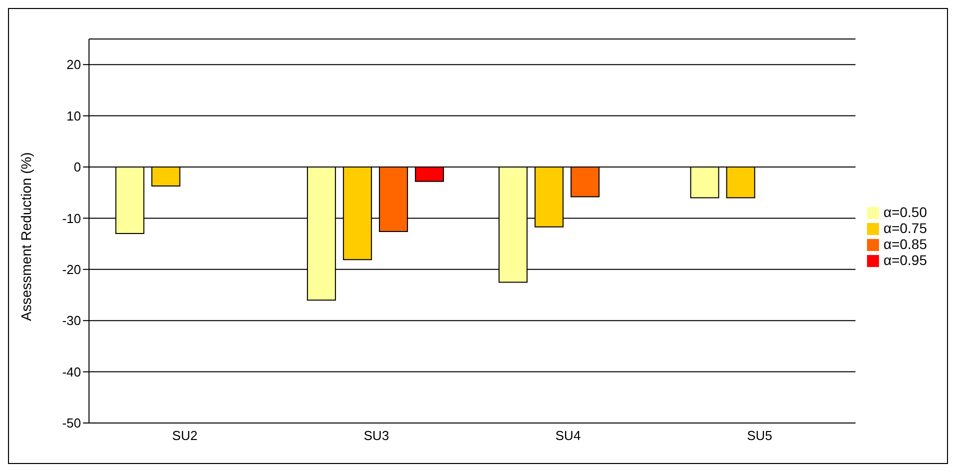 The height and width of the screenshot is (475, 959). I want to click on legend-label: α=0.95, so click(905, 260).